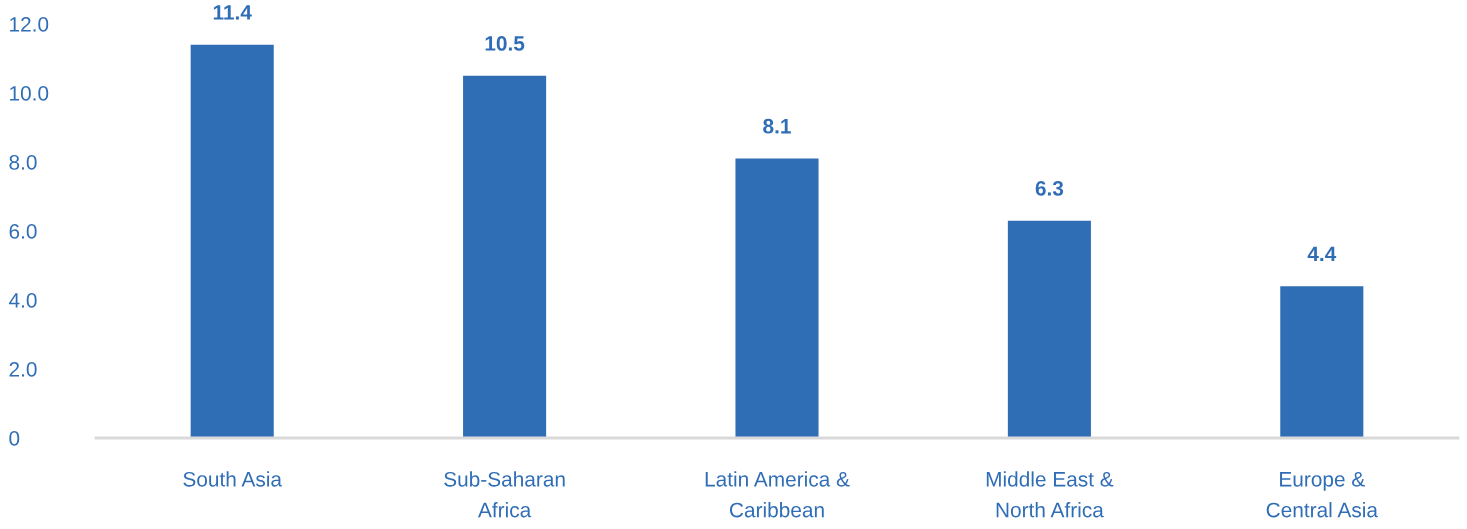  What do you see at coordinates (777, 126) in the screenshot?
I see `data-label: 8.1` at bounding box center [777, 126].